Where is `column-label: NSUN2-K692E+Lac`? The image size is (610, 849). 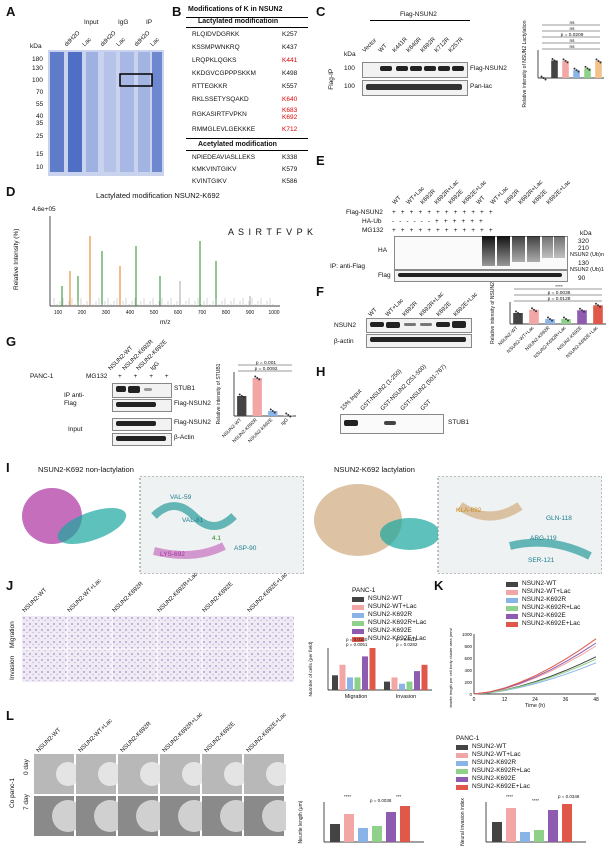 column-label: NSUN2-K692E+Lac is located at coordinates (266, 732).